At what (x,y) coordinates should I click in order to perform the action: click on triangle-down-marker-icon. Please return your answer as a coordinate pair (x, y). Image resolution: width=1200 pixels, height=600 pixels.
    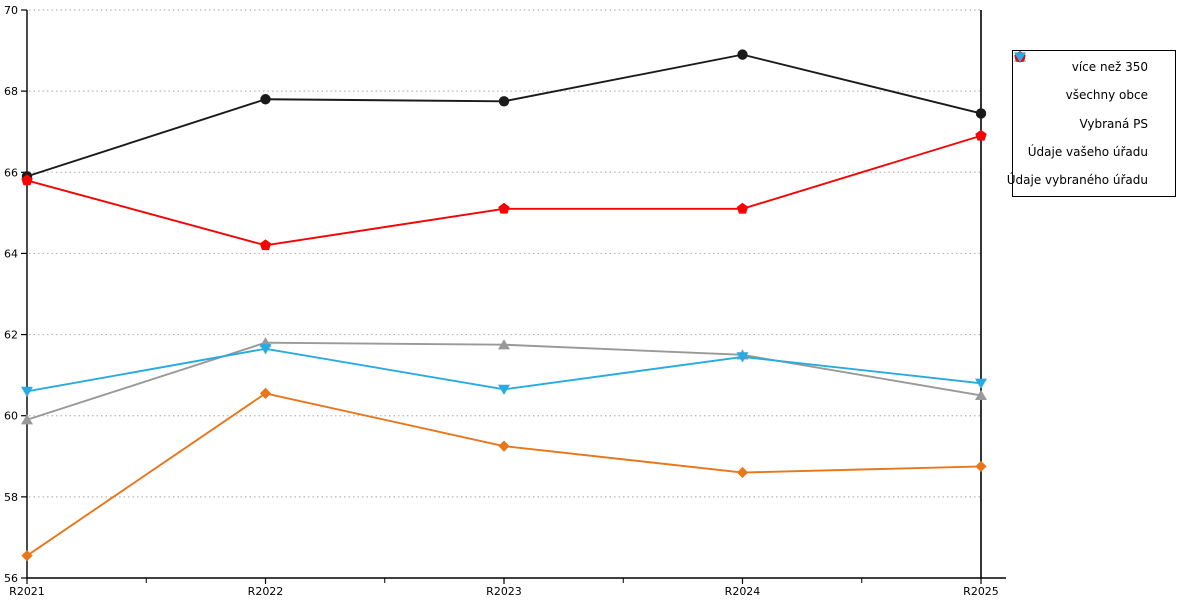
    Looking at the image, I should click on (1091, 119).